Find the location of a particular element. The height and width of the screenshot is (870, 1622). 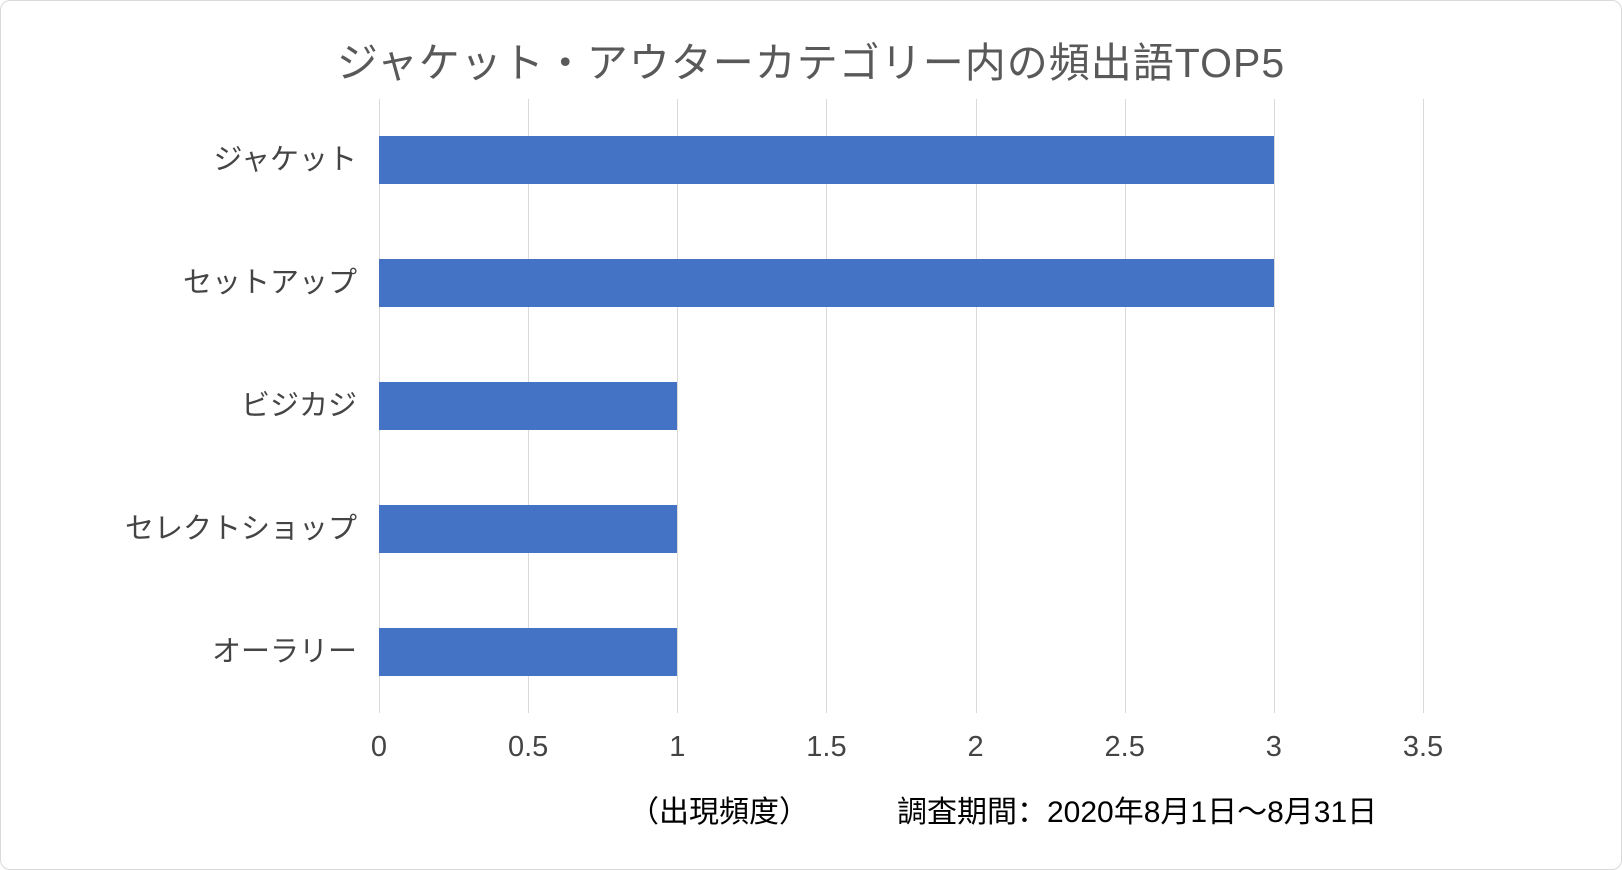

bar-セレクトショップ is located at coordinates (528, 528).